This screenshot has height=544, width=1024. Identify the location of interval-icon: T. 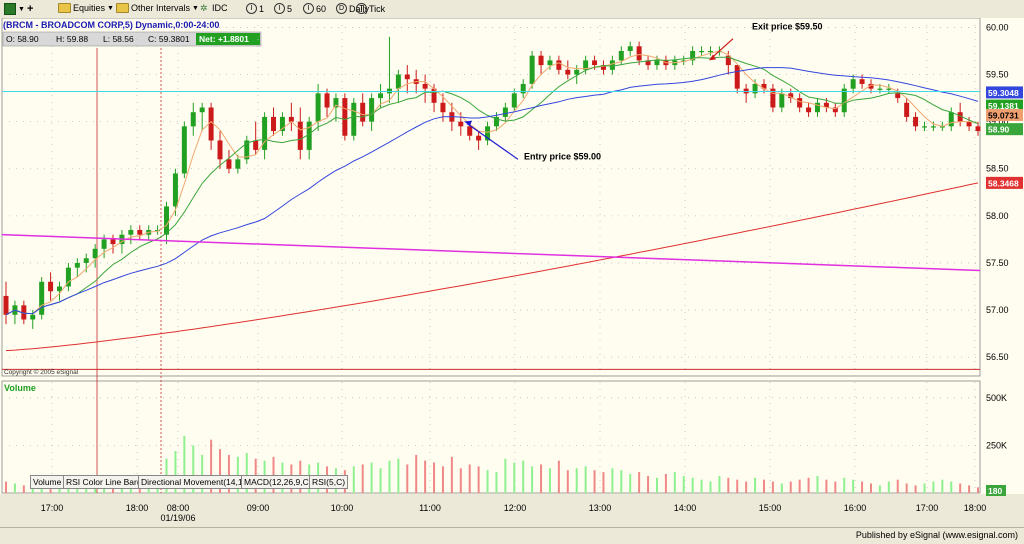
(361, 8).